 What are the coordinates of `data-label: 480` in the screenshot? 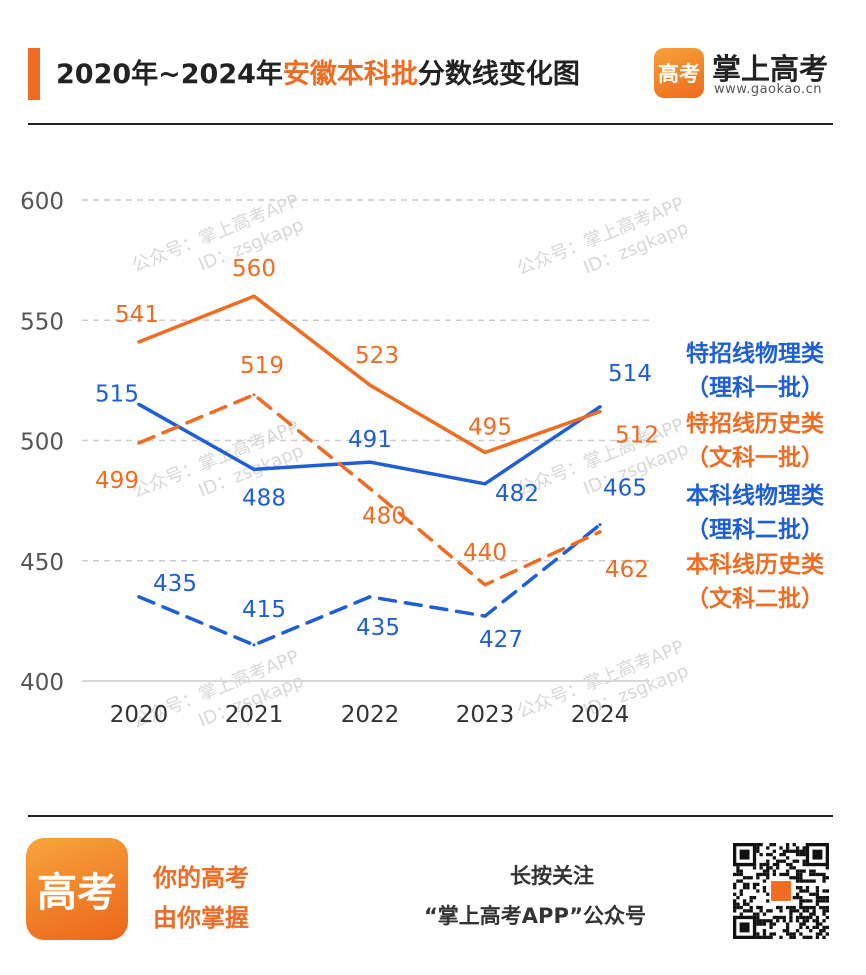 It's located at (384, 517).